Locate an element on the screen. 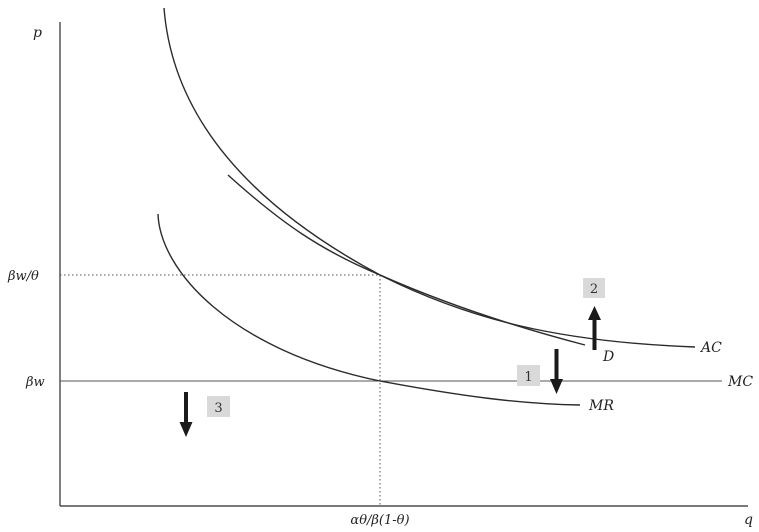 The image size is (759, 532). mr-label: MR is located at coordinates (601, 406).